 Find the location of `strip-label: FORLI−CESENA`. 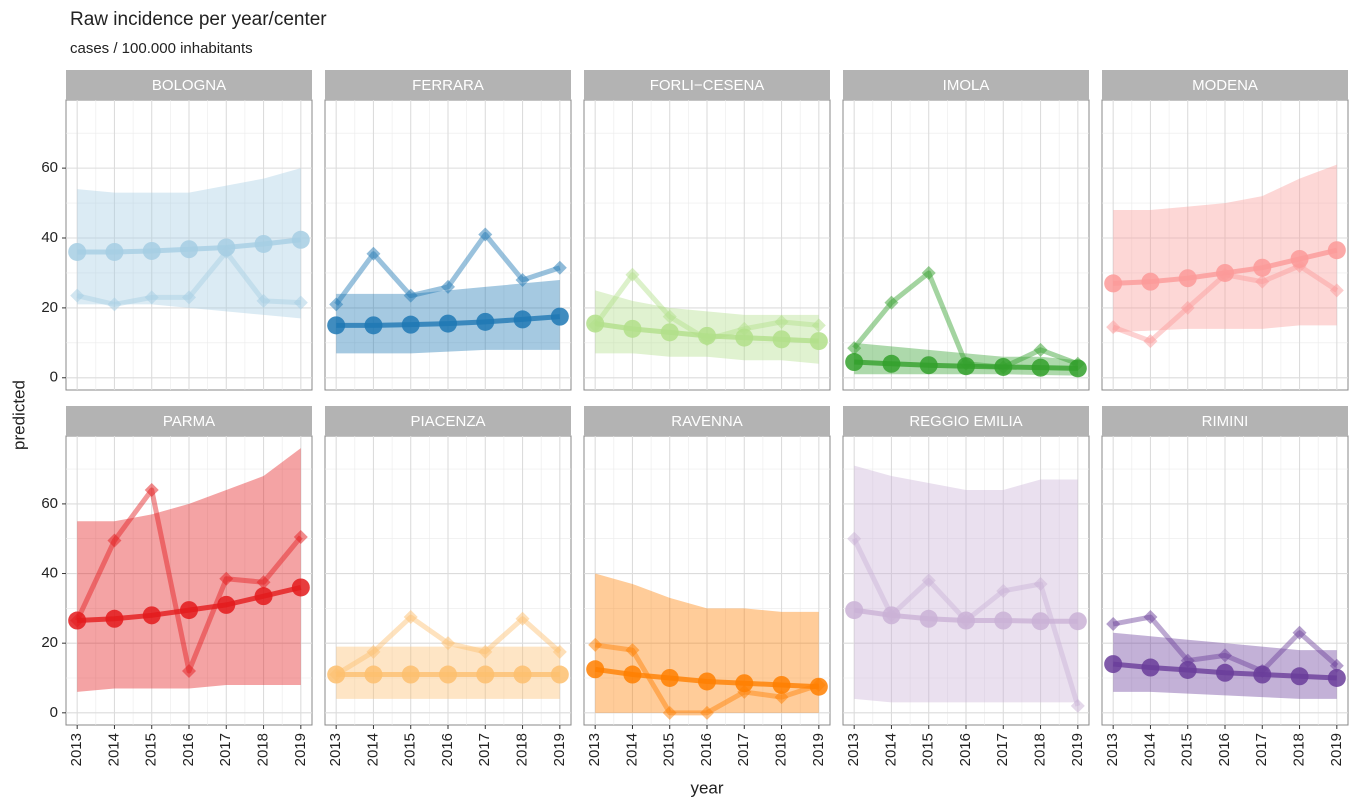

strip-label: FORLI−CESENA is located at coordinates (707, 85).